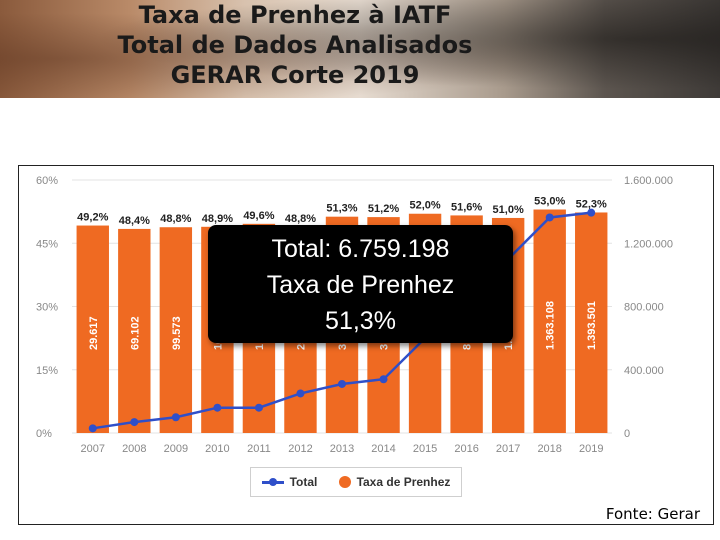  I want to click on title-line-2: Total de Dados Analisados, so click(295, 45).